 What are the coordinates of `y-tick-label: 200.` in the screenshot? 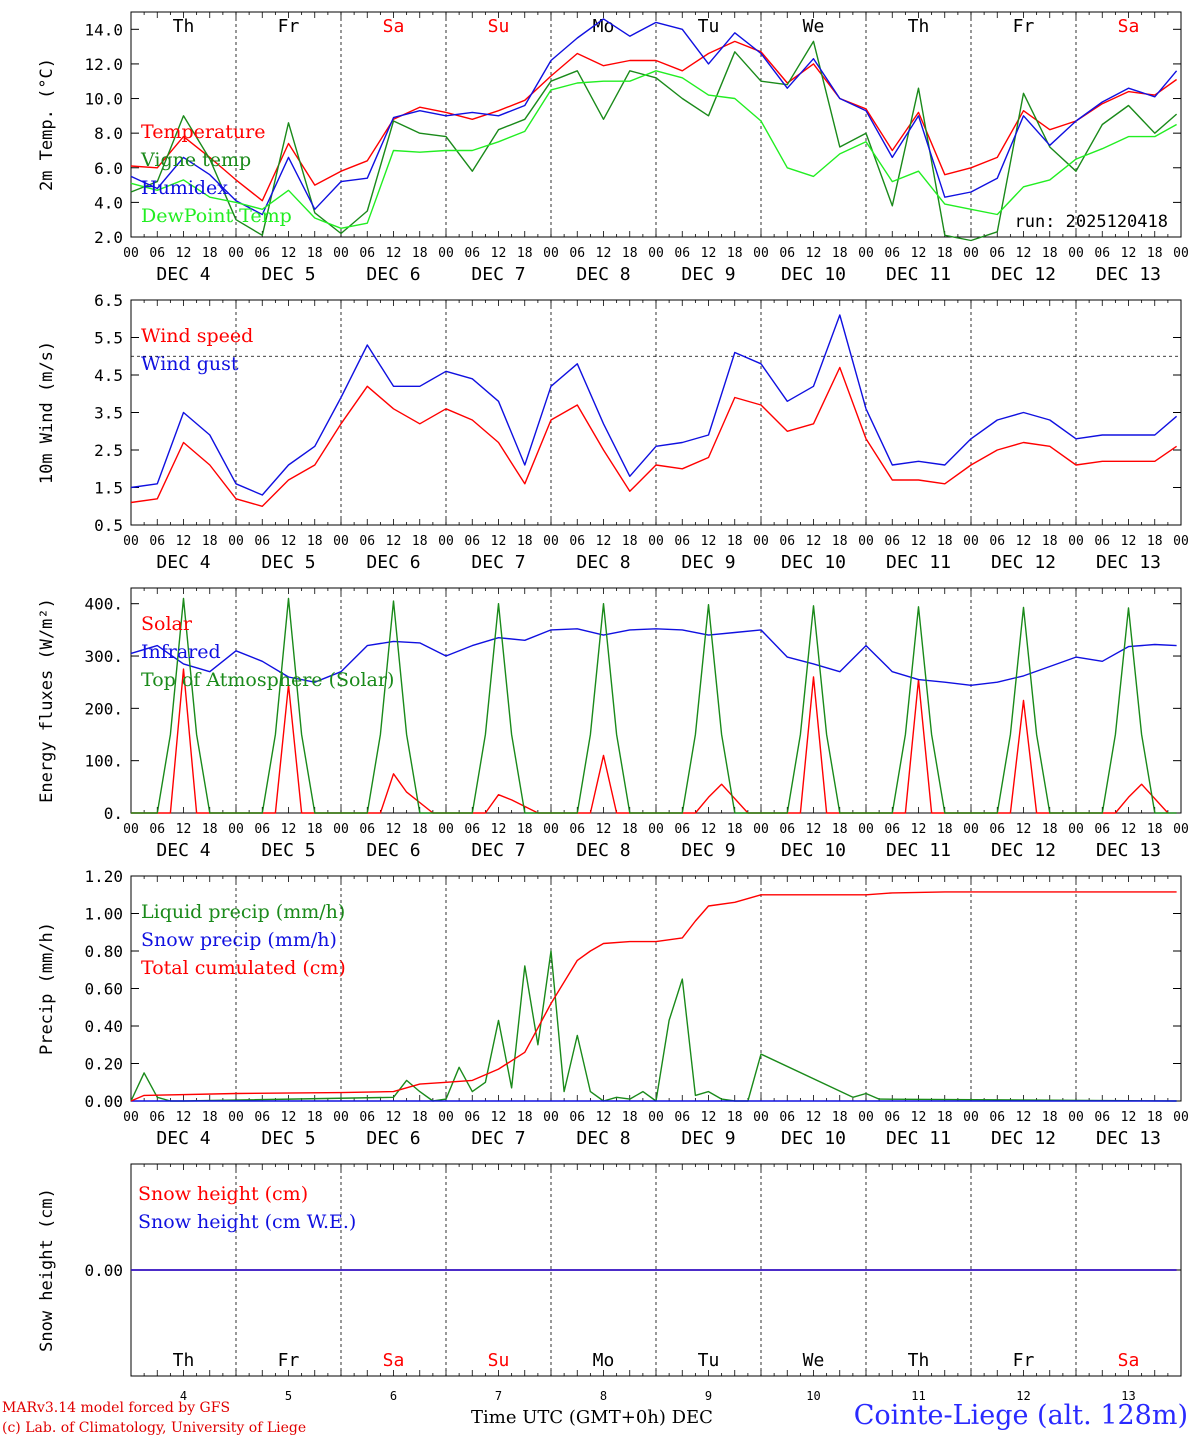 It's located at (103, 708).